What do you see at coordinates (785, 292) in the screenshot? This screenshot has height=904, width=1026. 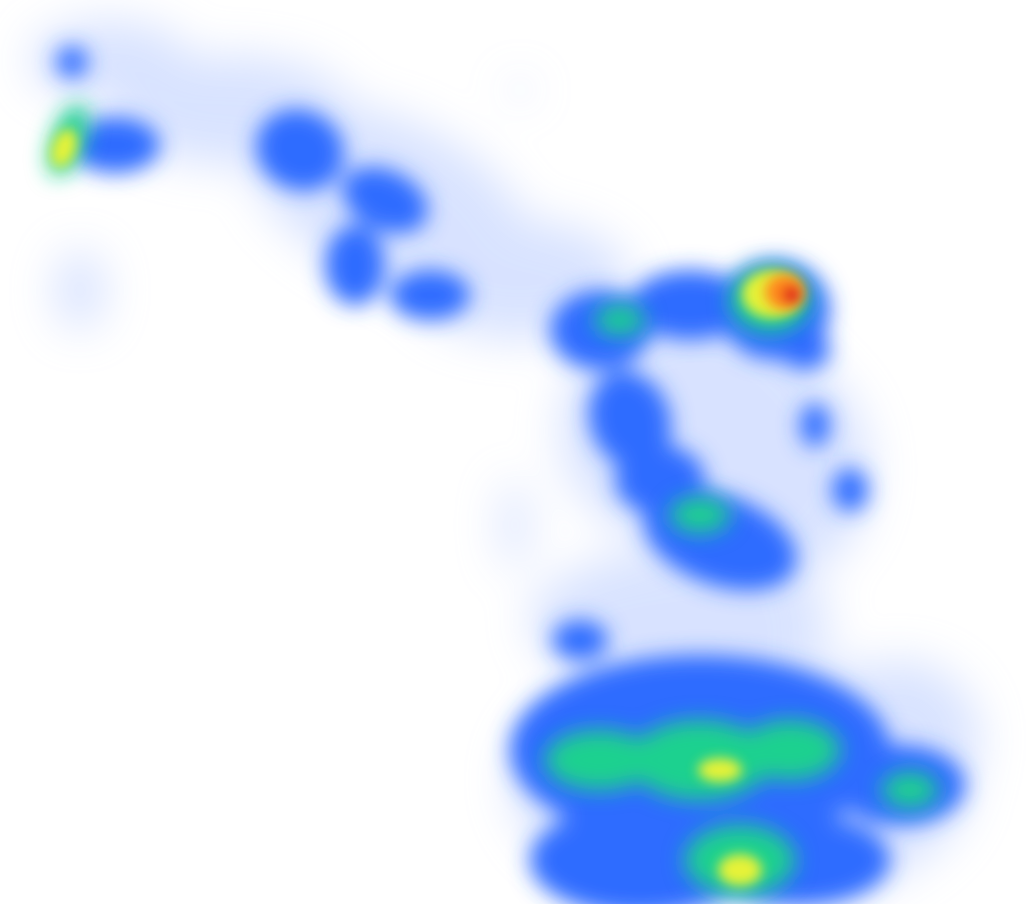 I see `hotspot-layer` at bounding box center [785, 292].